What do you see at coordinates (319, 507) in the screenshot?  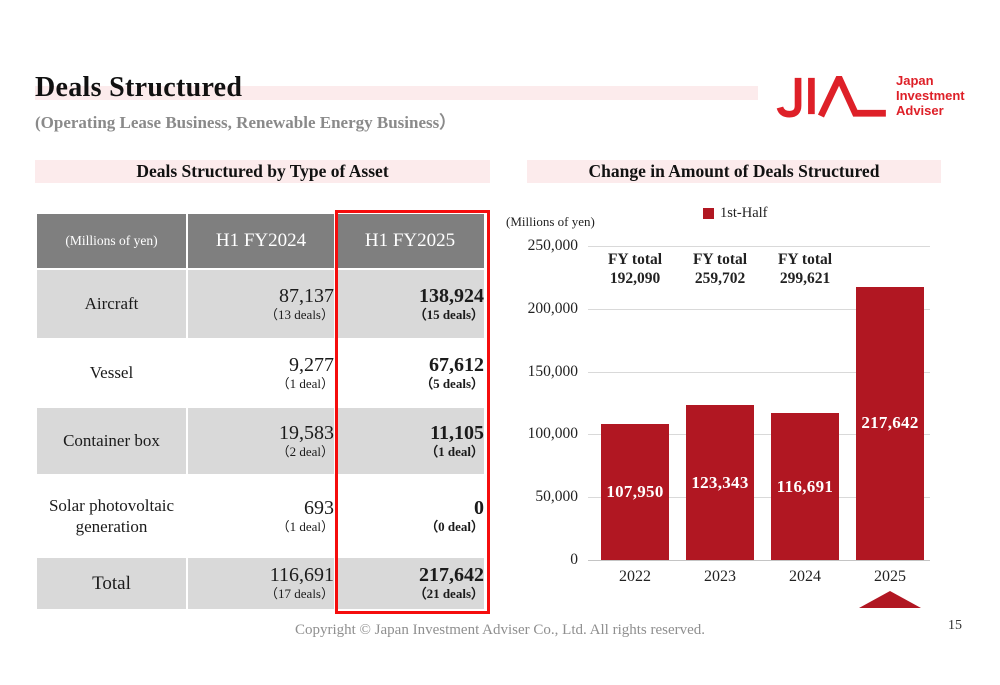 I see `deal-amount: 693` at bounding box center [319, 507].